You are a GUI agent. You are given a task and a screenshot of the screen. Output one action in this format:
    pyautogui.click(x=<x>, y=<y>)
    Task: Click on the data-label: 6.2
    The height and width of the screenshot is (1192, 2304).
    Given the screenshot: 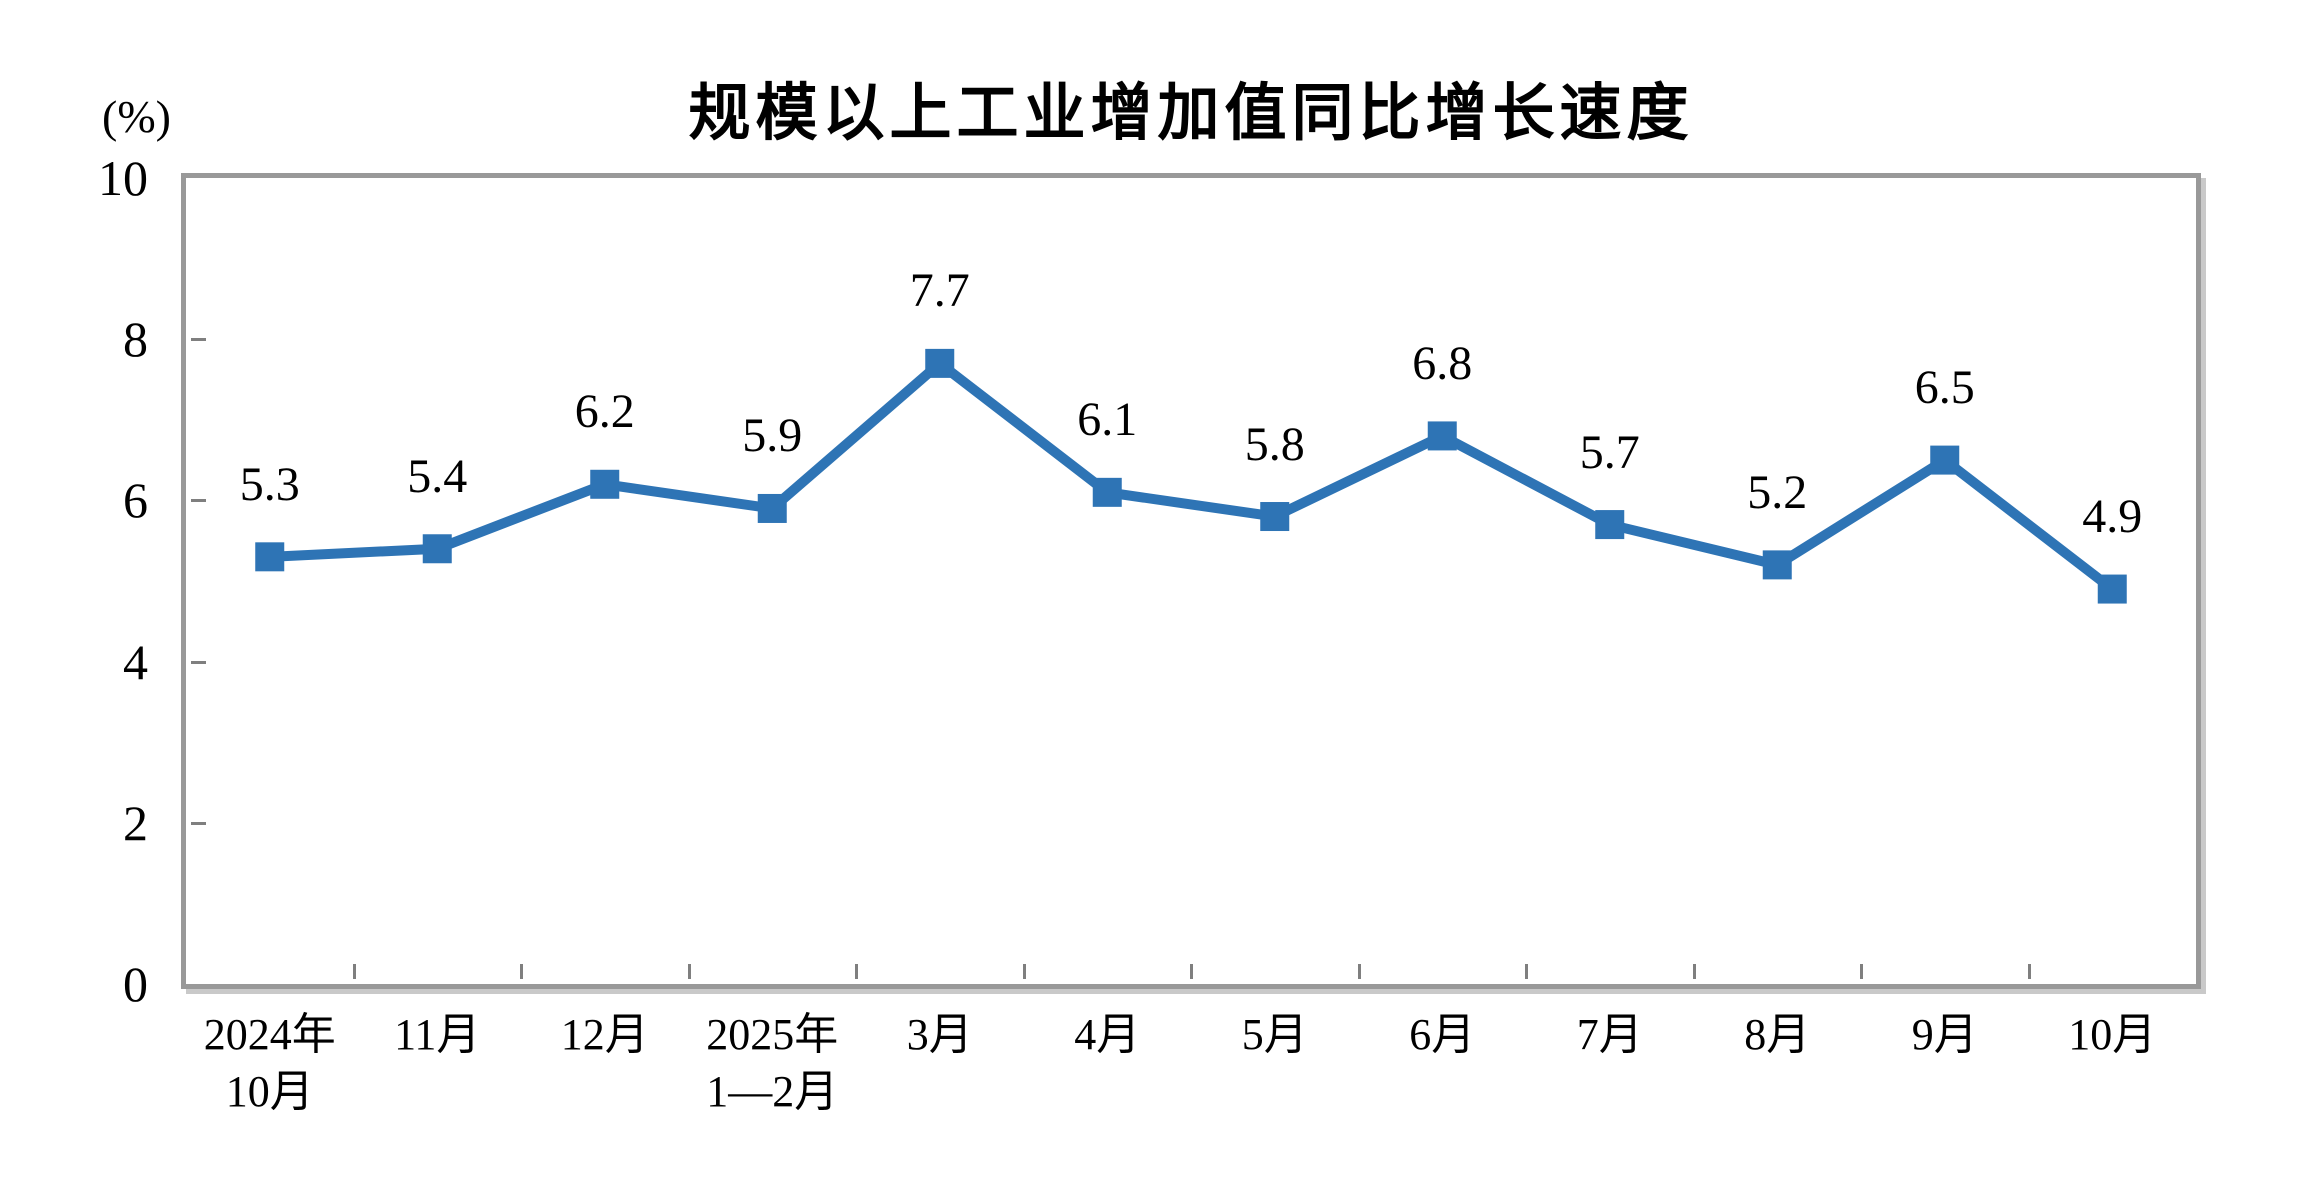 What is the action you would take?
    pyautogui.click(x=604, y=412)
    